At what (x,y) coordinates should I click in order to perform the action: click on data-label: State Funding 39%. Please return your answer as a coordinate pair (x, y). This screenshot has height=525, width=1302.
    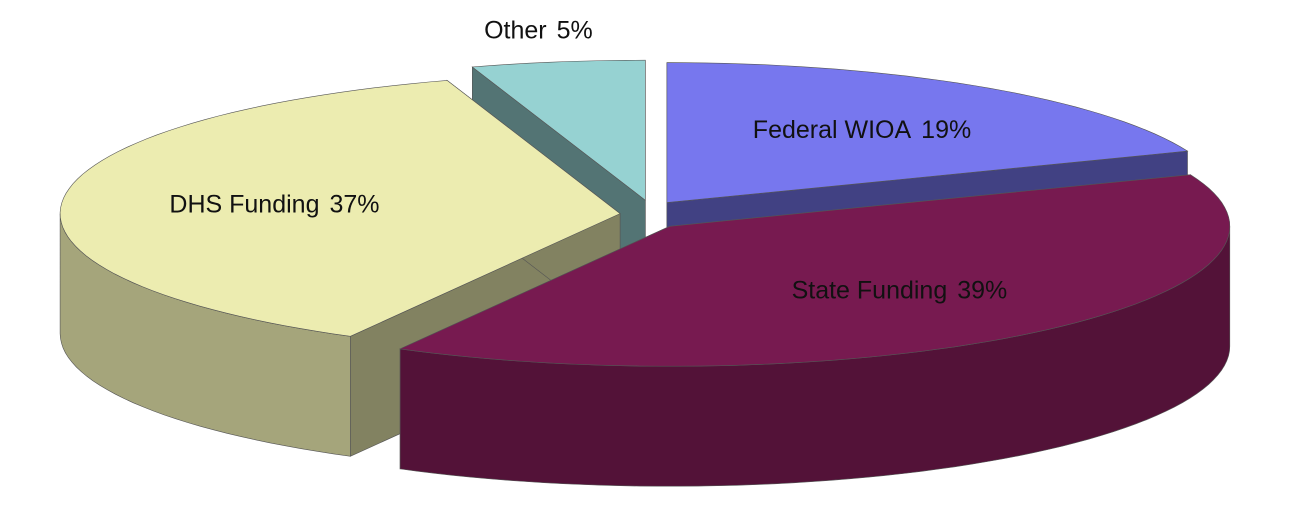
    Looking at the image, I should click on (900, 290).